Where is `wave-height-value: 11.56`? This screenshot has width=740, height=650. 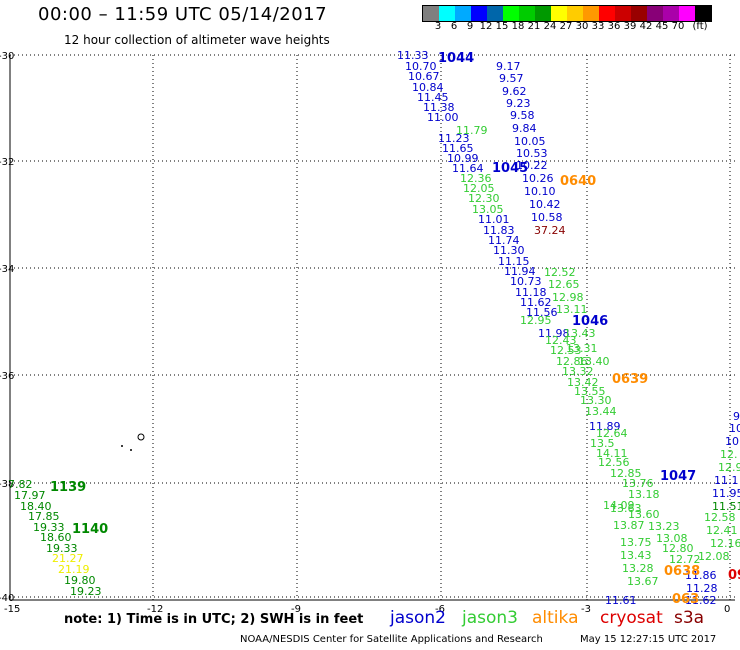 wave-height-value: 11.56 is located at coordinates (542, 312).